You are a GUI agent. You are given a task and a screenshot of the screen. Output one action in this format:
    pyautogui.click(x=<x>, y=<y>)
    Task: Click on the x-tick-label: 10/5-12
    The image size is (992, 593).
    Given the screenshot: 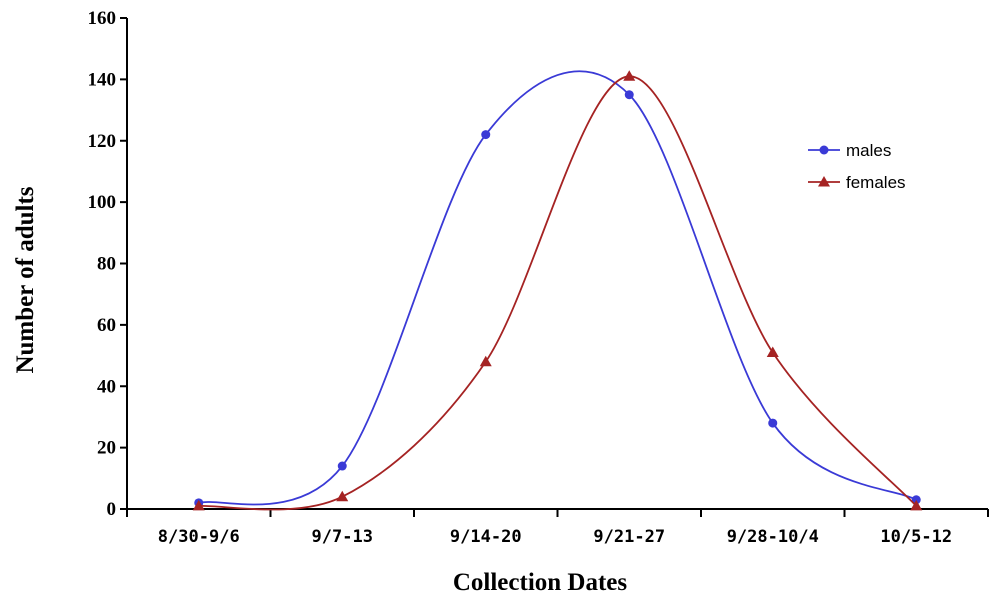 What is the action you would take?
    pyautogui.click(x=916, y=537)
    